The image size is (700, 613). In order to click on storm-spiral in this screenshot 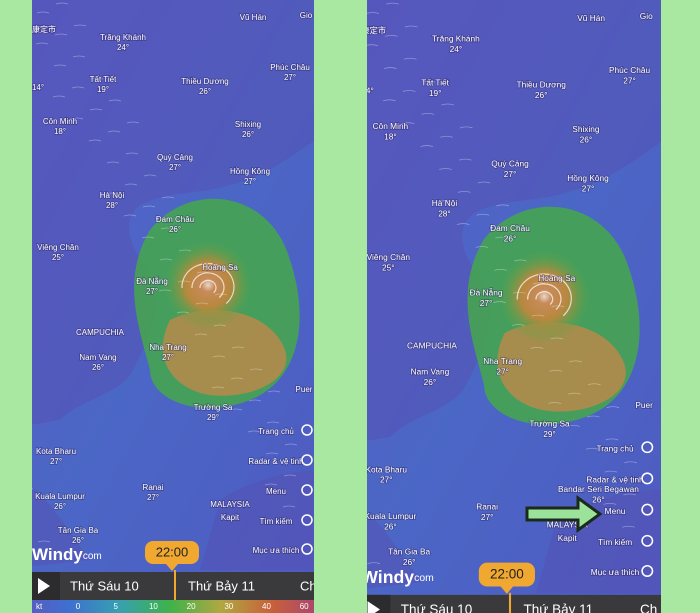, I will do `click(208, 283)`.